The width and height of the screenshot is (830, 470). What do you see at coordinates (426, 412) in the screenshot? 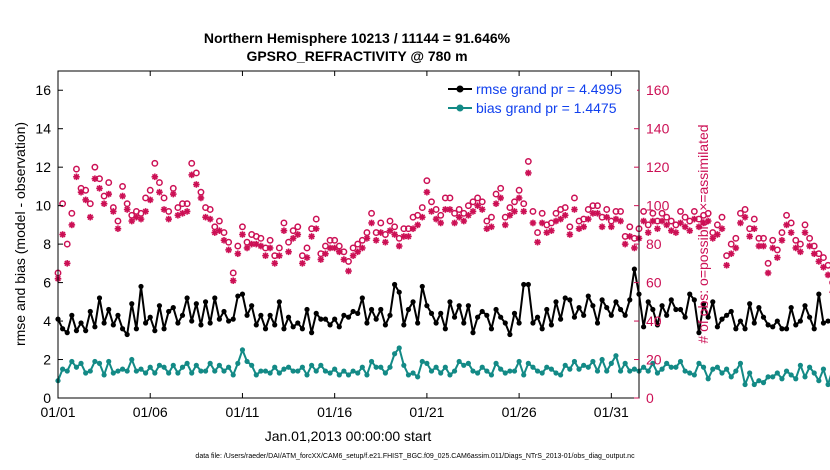
I see `x-tick-label: 01/21` at bounding box center [426, 412].